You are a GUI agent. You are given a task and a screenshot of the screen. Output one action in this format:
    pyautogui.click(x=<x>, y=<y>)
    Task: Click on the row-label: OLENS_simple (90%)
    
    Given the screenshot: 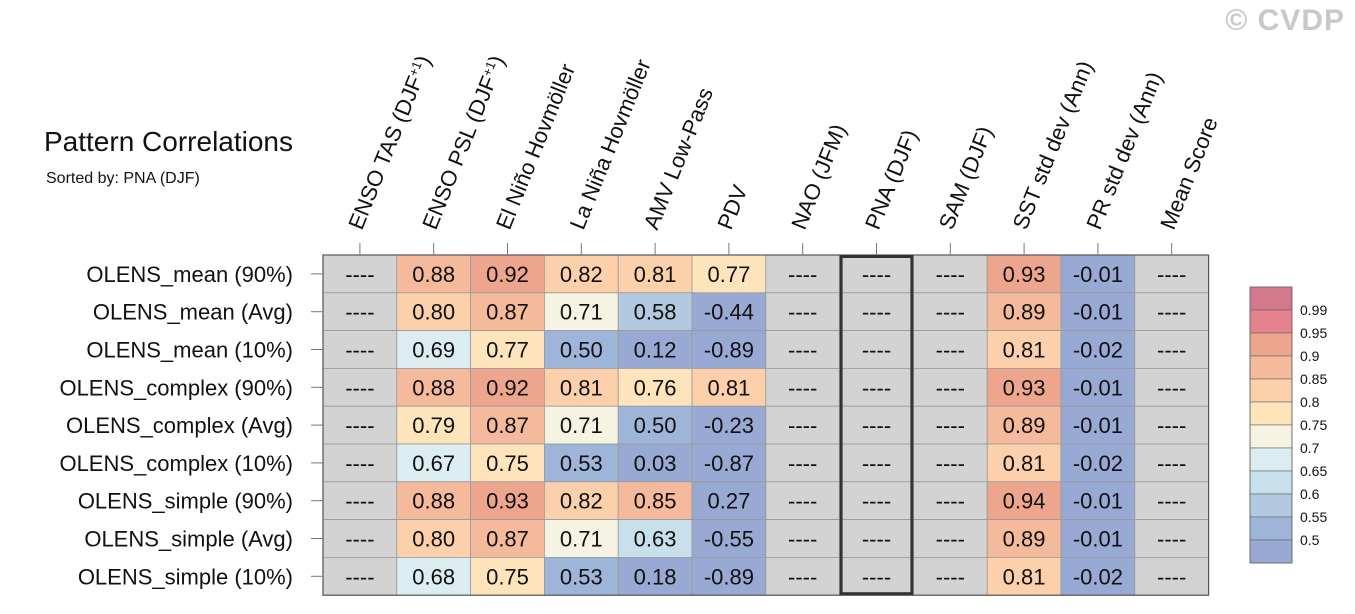 What is the action you would take?
    pyautogui.click(x=185, y=501)
    